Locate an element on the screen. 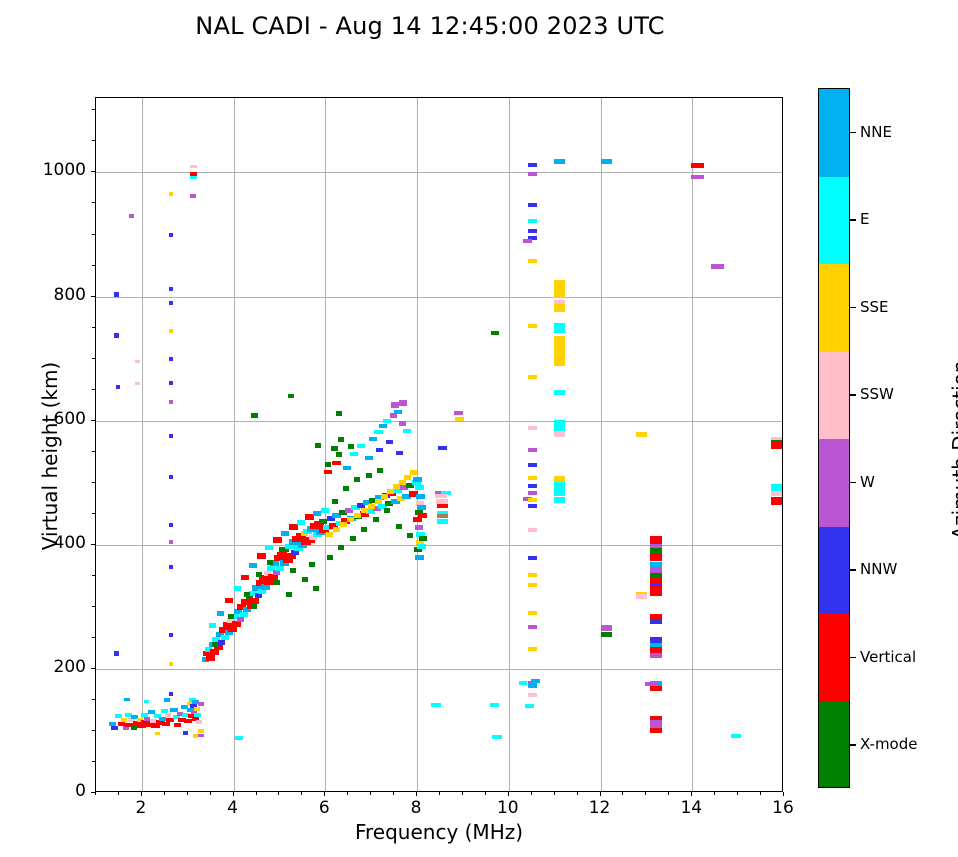  x-tick-label: 4 is located at coordinates (232, 808).